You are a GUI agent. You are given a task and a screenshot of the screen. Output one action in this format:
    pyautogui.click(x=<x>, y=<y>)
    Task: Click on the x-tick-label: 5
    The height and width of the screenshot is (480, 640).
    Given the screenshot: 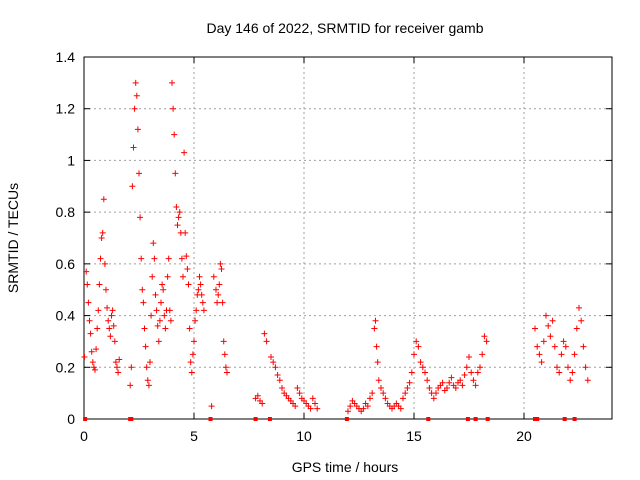 What is the action you would take?
    pyautogui.click(x=194, y=436)
    